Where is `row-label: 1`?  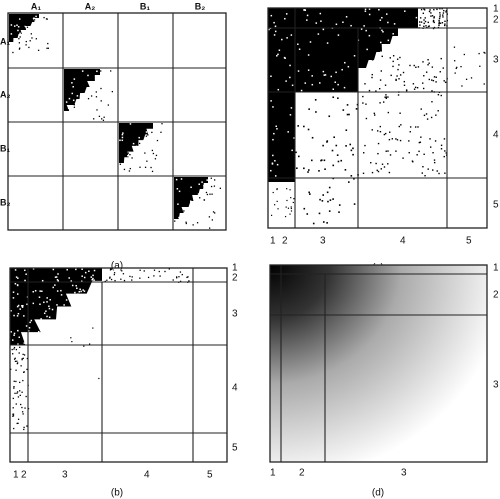
row-label: 1 is located at coordinates (496, 9).